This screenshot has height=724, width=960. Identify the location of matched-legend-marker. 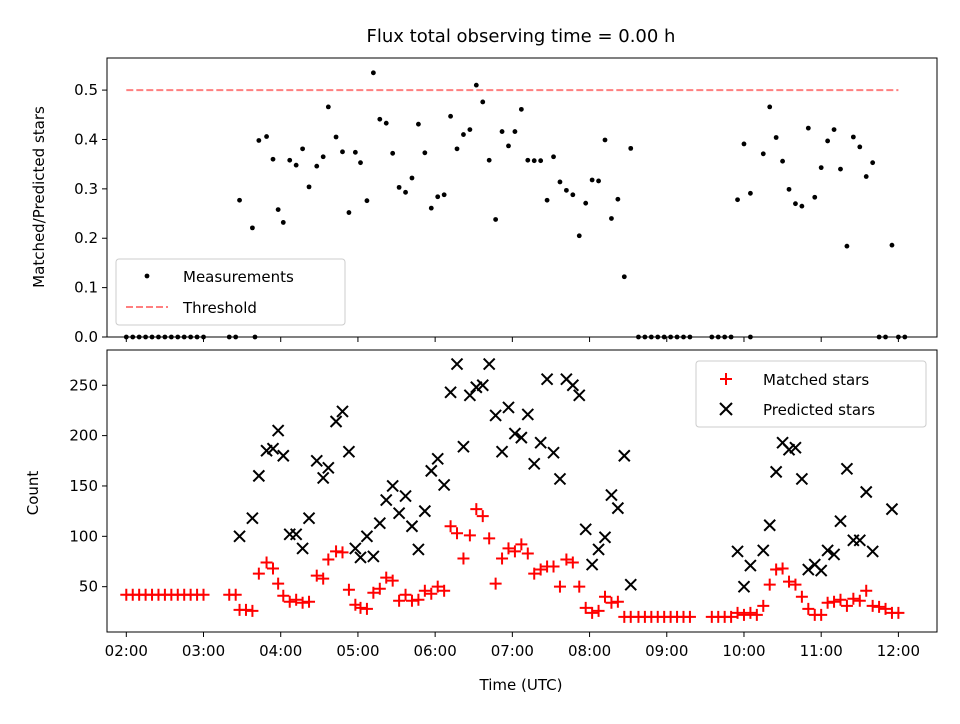
(726, 379).